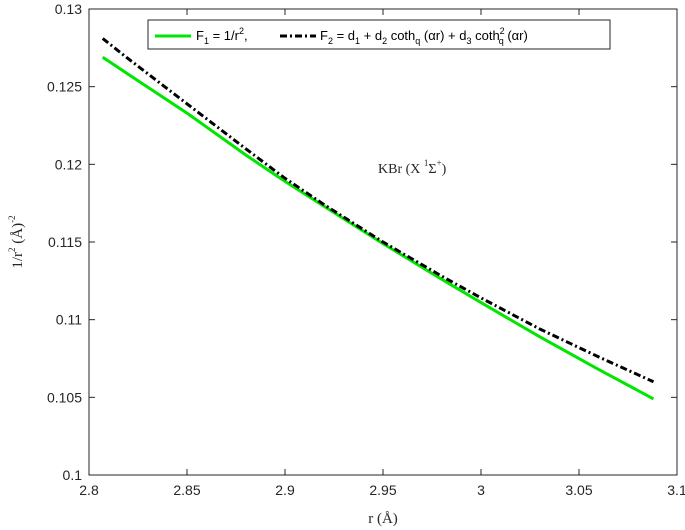 This screenshot has height=530, width=685. I want to click on molecule-annotation: KBr (X 1Σ+), so click(412, 167).